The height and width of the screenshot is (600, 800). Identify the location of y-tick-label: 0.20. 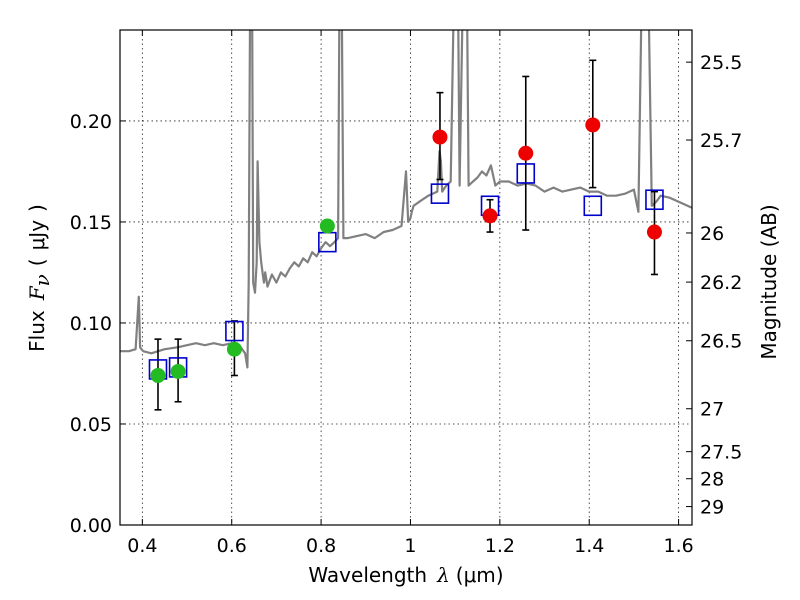
(91, 122).